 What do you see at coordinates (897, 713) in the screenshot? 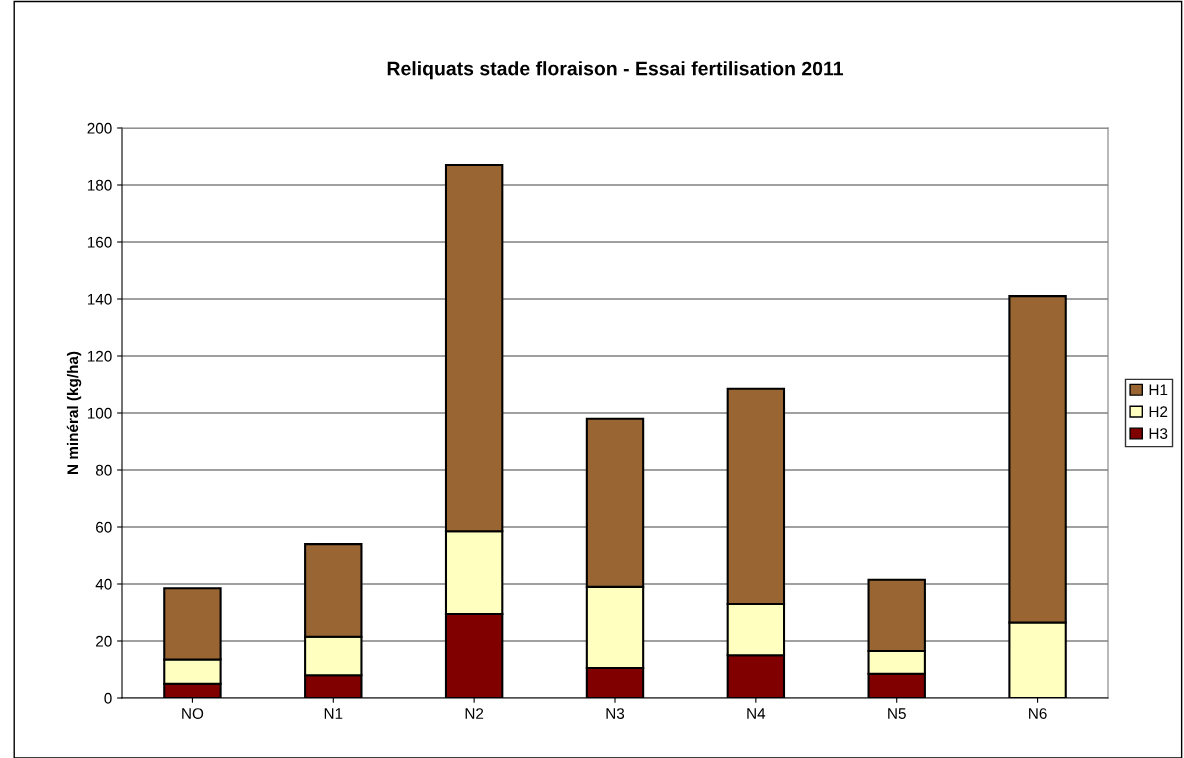
I see `x-tick-label: N5` at bounding box center [897, 713].